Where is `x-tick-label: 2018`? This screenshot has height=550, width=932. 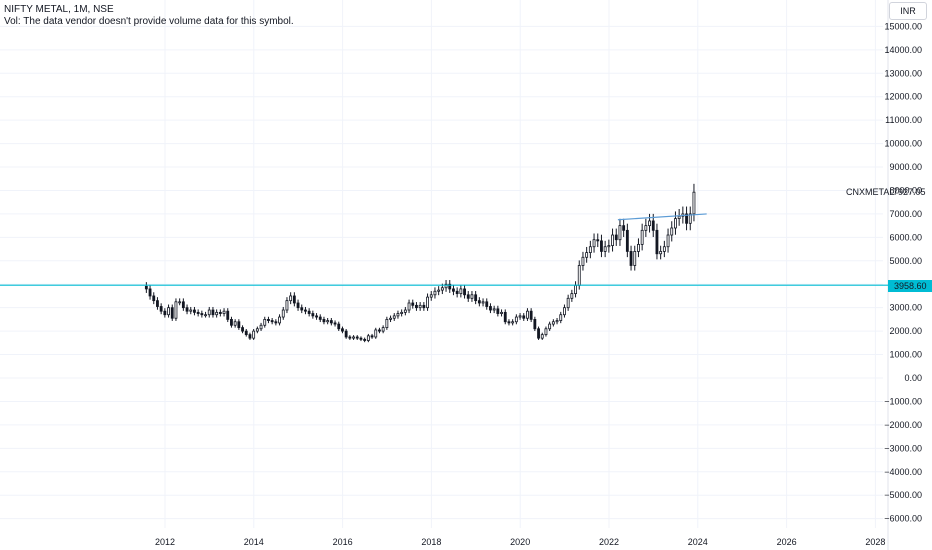 x-tick-label: 2018 is located at coordinates (431, 542).